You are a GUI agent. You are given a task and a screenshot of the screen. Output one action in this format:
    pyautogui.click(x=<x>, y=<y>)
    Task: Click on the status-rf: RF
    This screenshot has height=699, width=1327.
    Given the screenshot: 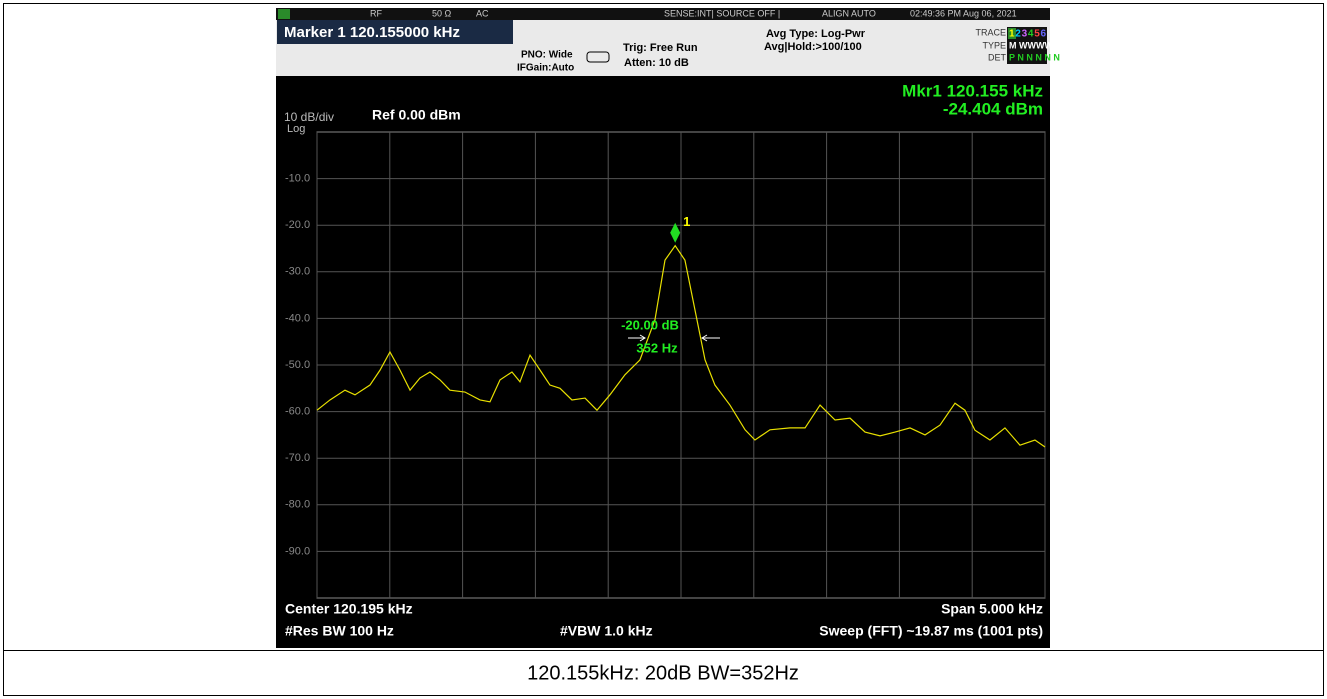 What is the action you would take?
    pyautogui.click(x=376, y=13)
    